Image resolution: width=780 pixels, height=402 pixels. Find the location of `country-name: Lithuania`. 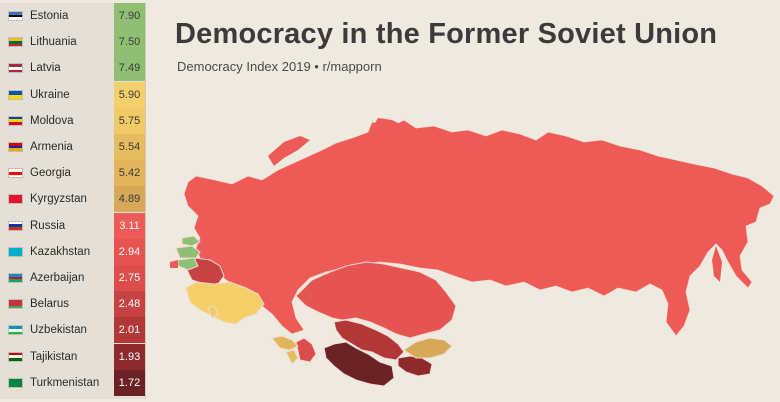

country-name: Lithuania is located at coordinates (53, 42).